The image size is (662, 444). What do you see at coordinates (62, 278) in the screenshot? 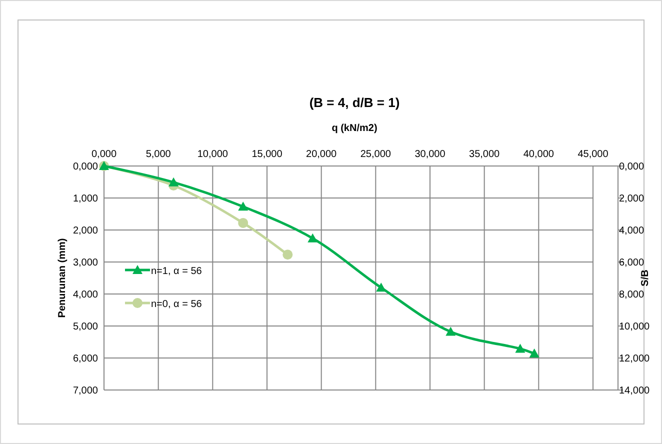
I see `y-axis-title: Penurunan (mm)` at bounding box center [62, 278].